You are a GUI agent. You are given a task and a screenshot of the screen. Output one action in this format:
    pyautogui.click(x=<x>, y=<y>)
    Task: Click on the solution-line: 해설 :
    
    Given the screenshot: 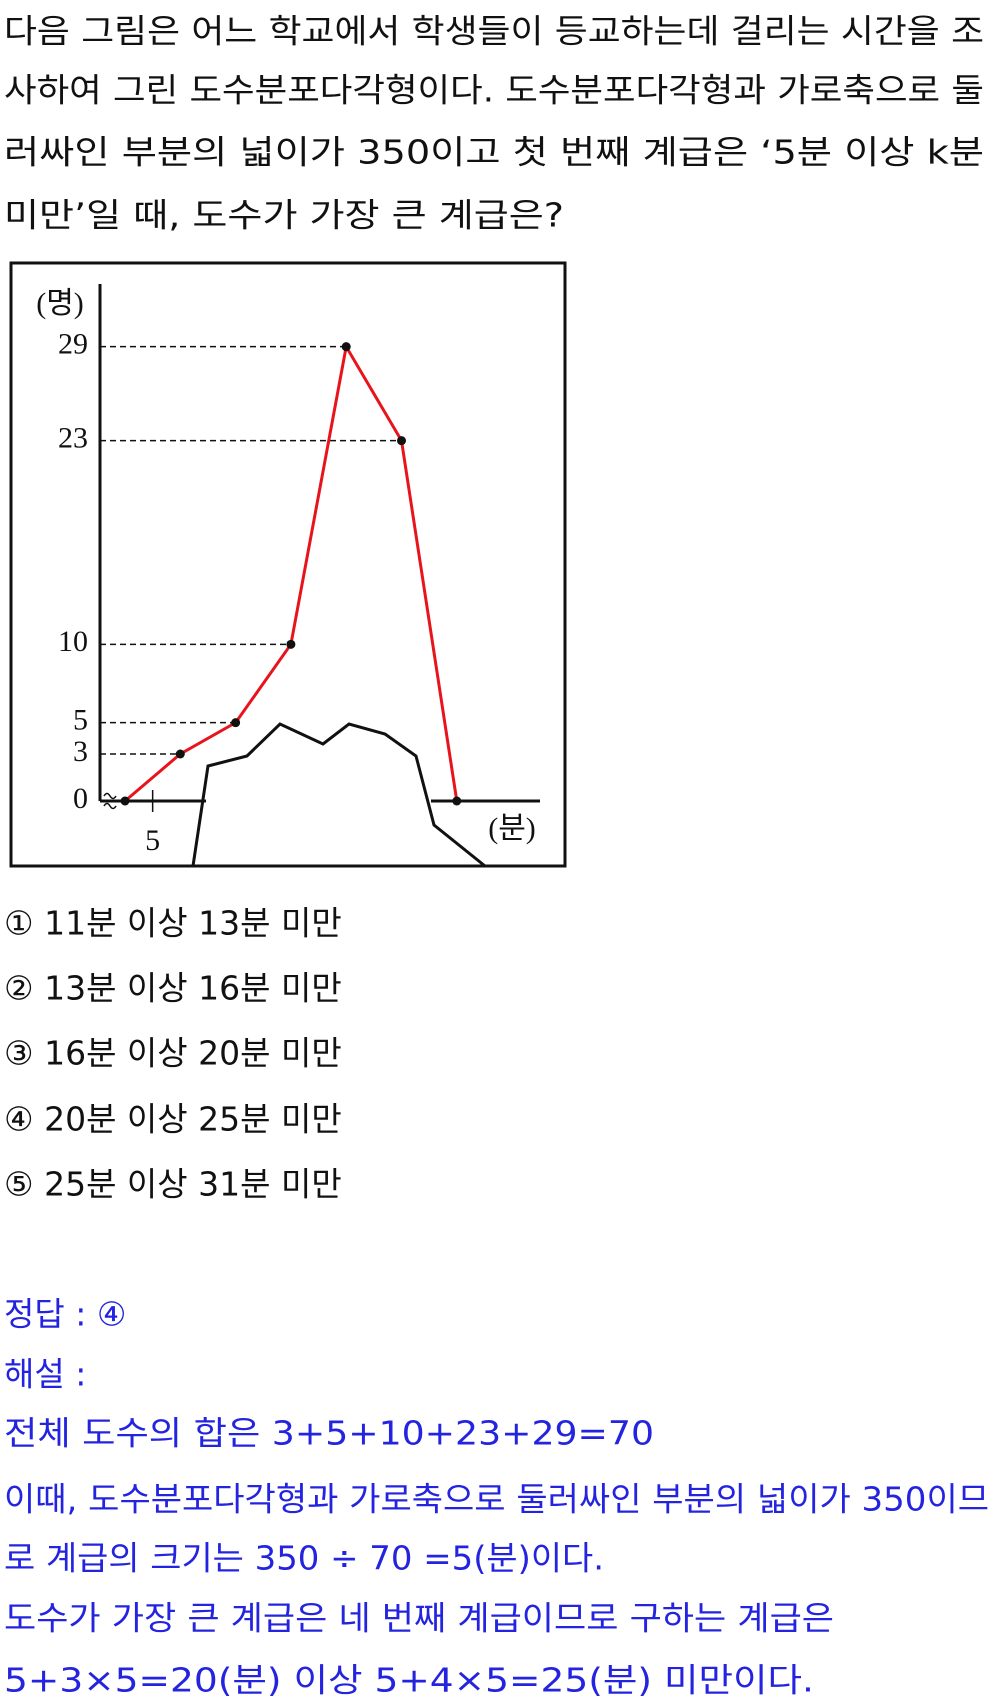 What is the action you would take?
    pyautogui.click(x=45, y=1374)
    